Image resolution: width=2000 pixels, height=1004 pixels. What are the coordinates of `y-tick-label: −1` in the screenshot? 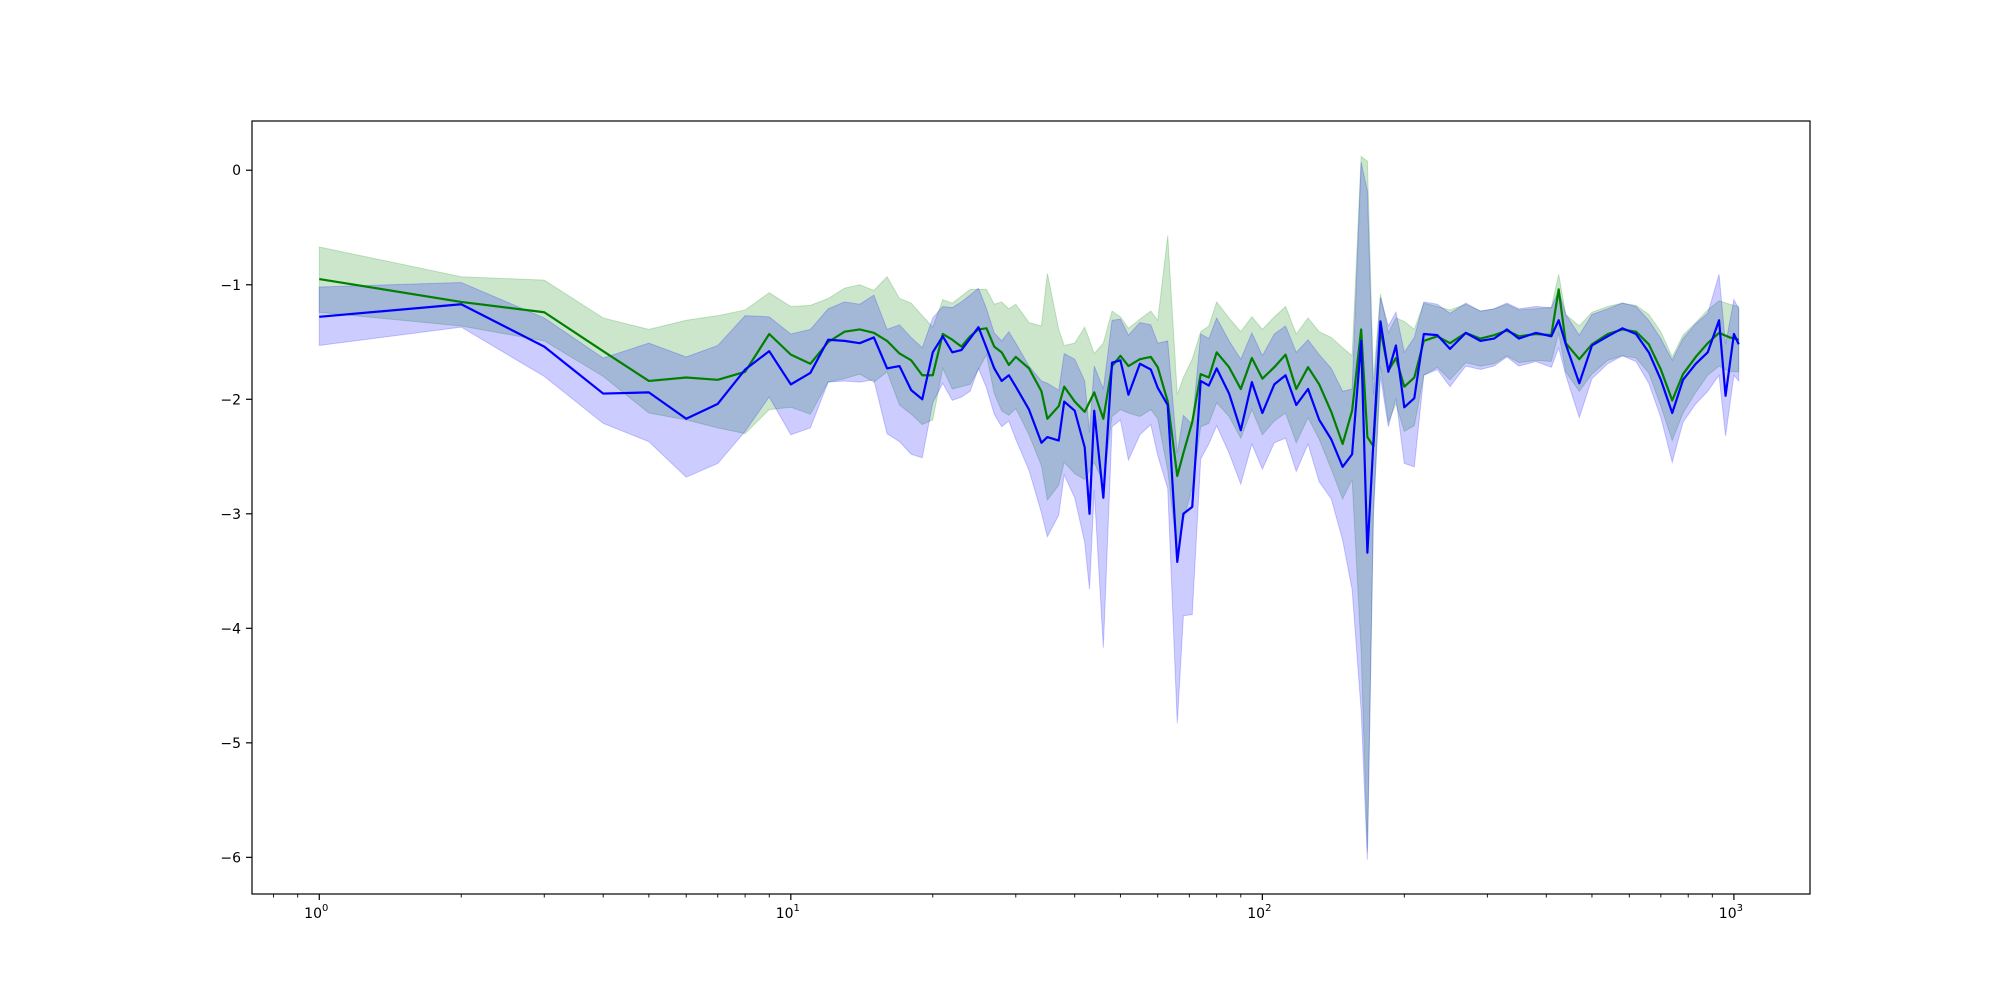 It's located at (230, 286).